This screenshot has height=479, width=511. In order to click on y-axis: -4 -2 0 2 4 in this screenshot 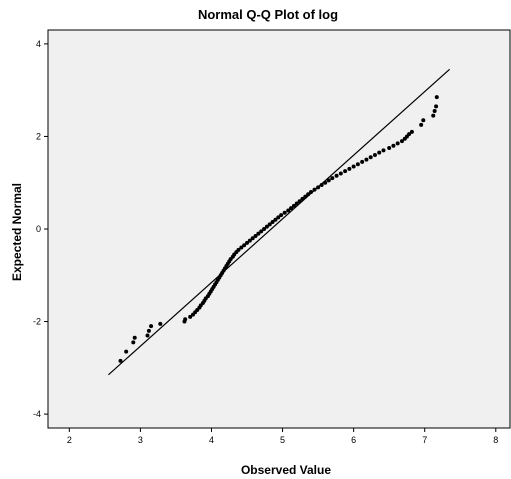, I will do `click(40, 229)`.